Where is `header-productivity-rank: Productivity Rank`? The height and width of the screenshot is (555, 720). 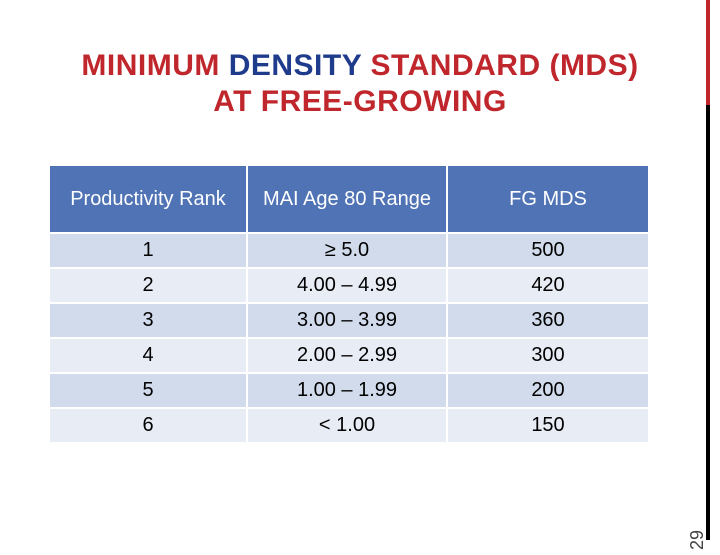
header-productivity-rank: Productivity Rank is located at coordinates (149, 199).